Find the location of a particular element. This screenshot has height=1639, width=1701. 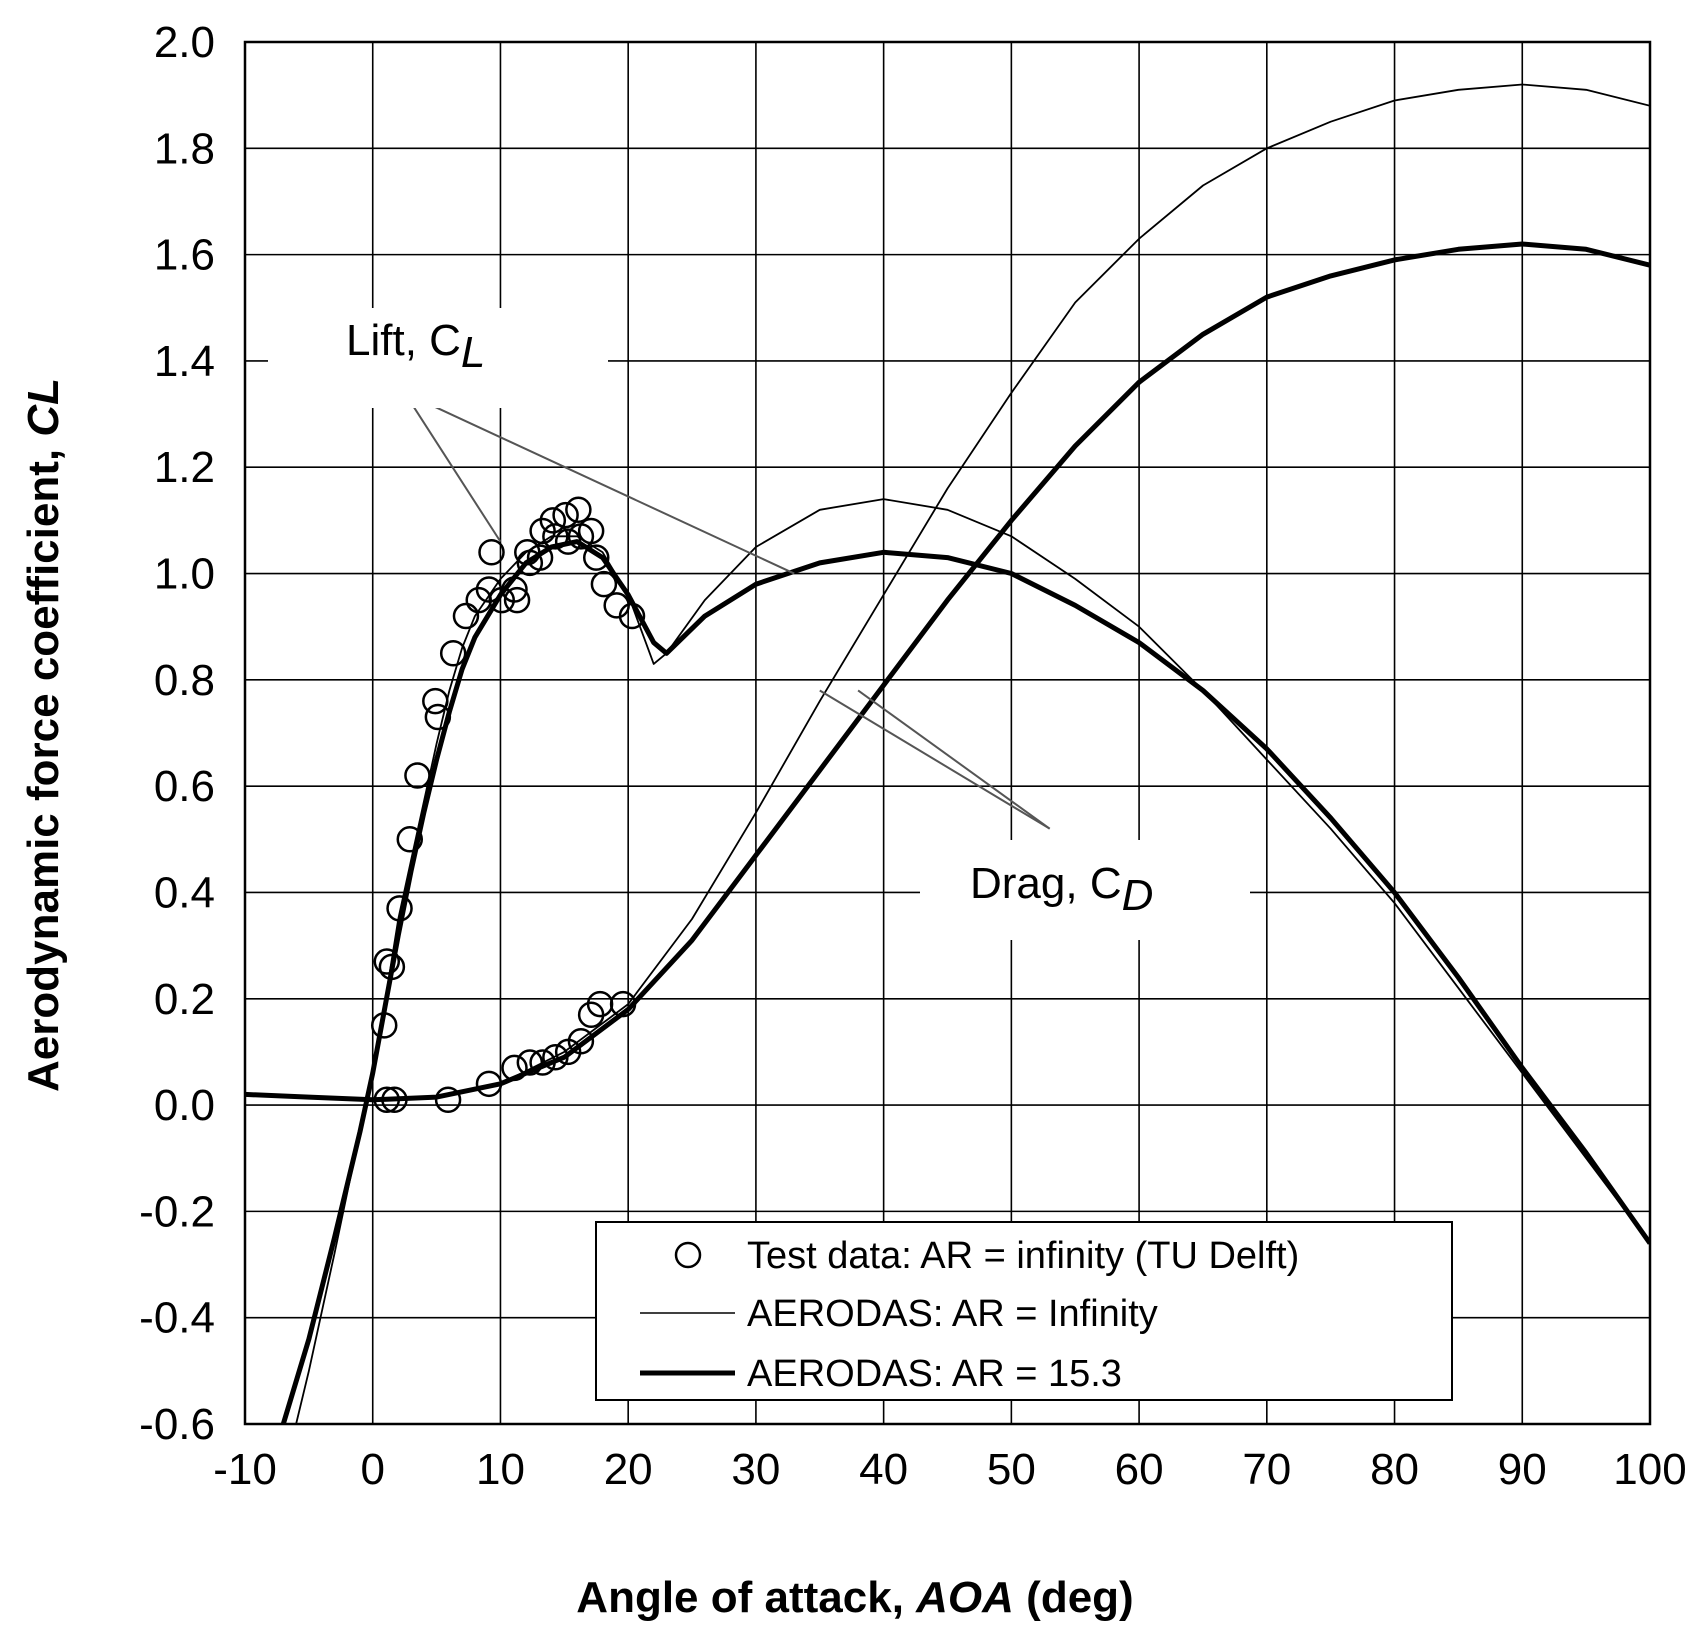

y-axis-title: Aerodynamic force coefficient, CL is located at coordinates (43, 735).